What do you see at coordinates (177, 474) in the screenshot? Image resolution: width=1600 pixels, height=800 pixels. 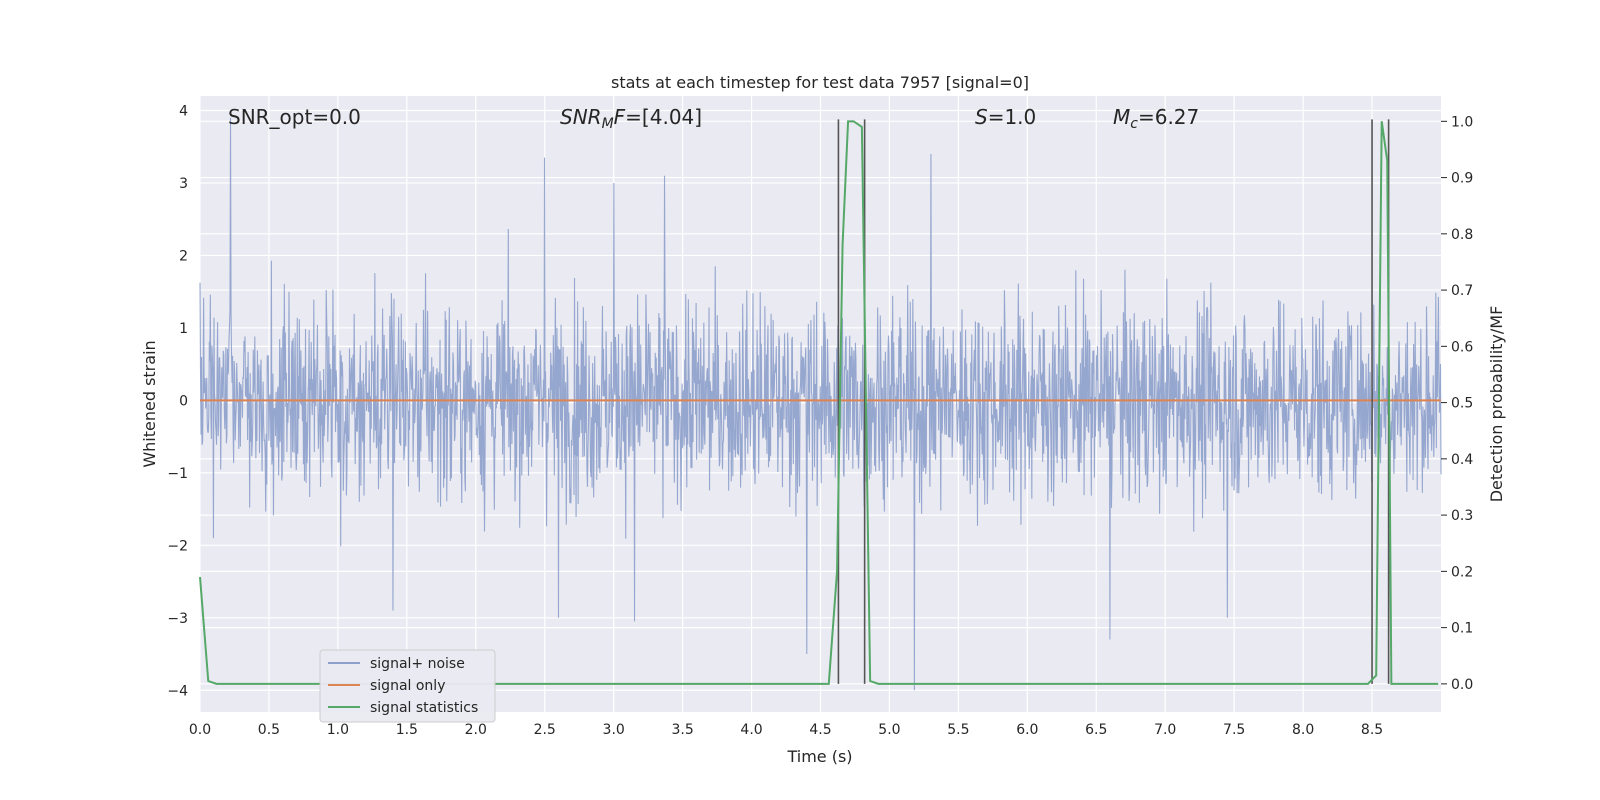 I see `y-left-tick-label: −1` at bounding box center [177, 474].